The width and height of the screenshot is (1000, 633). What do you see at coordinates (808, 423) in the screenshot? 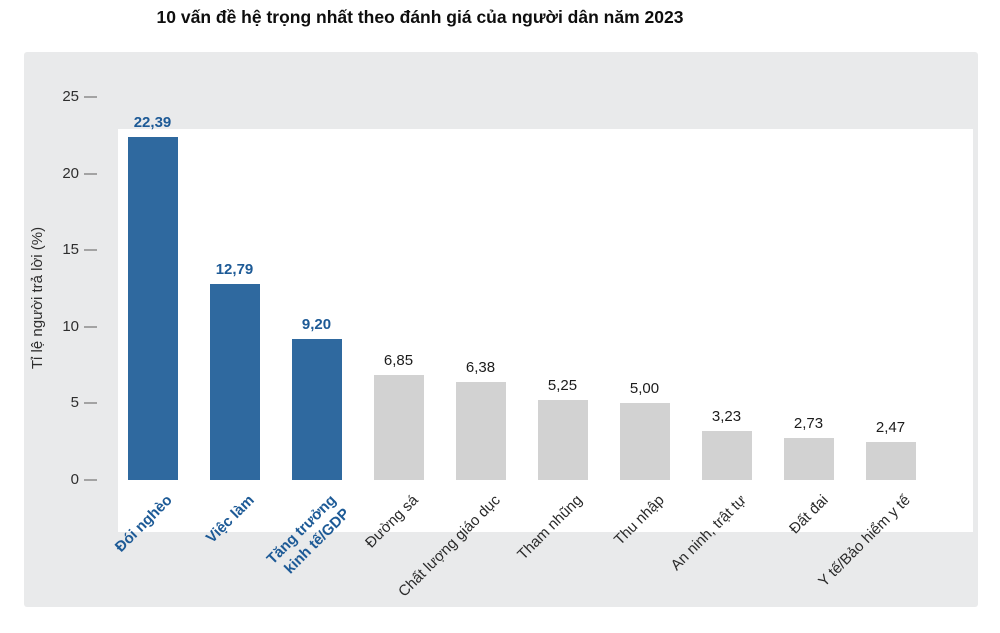
I see `bar-value-label-9: 2,73` at bounding box center [808, 423].